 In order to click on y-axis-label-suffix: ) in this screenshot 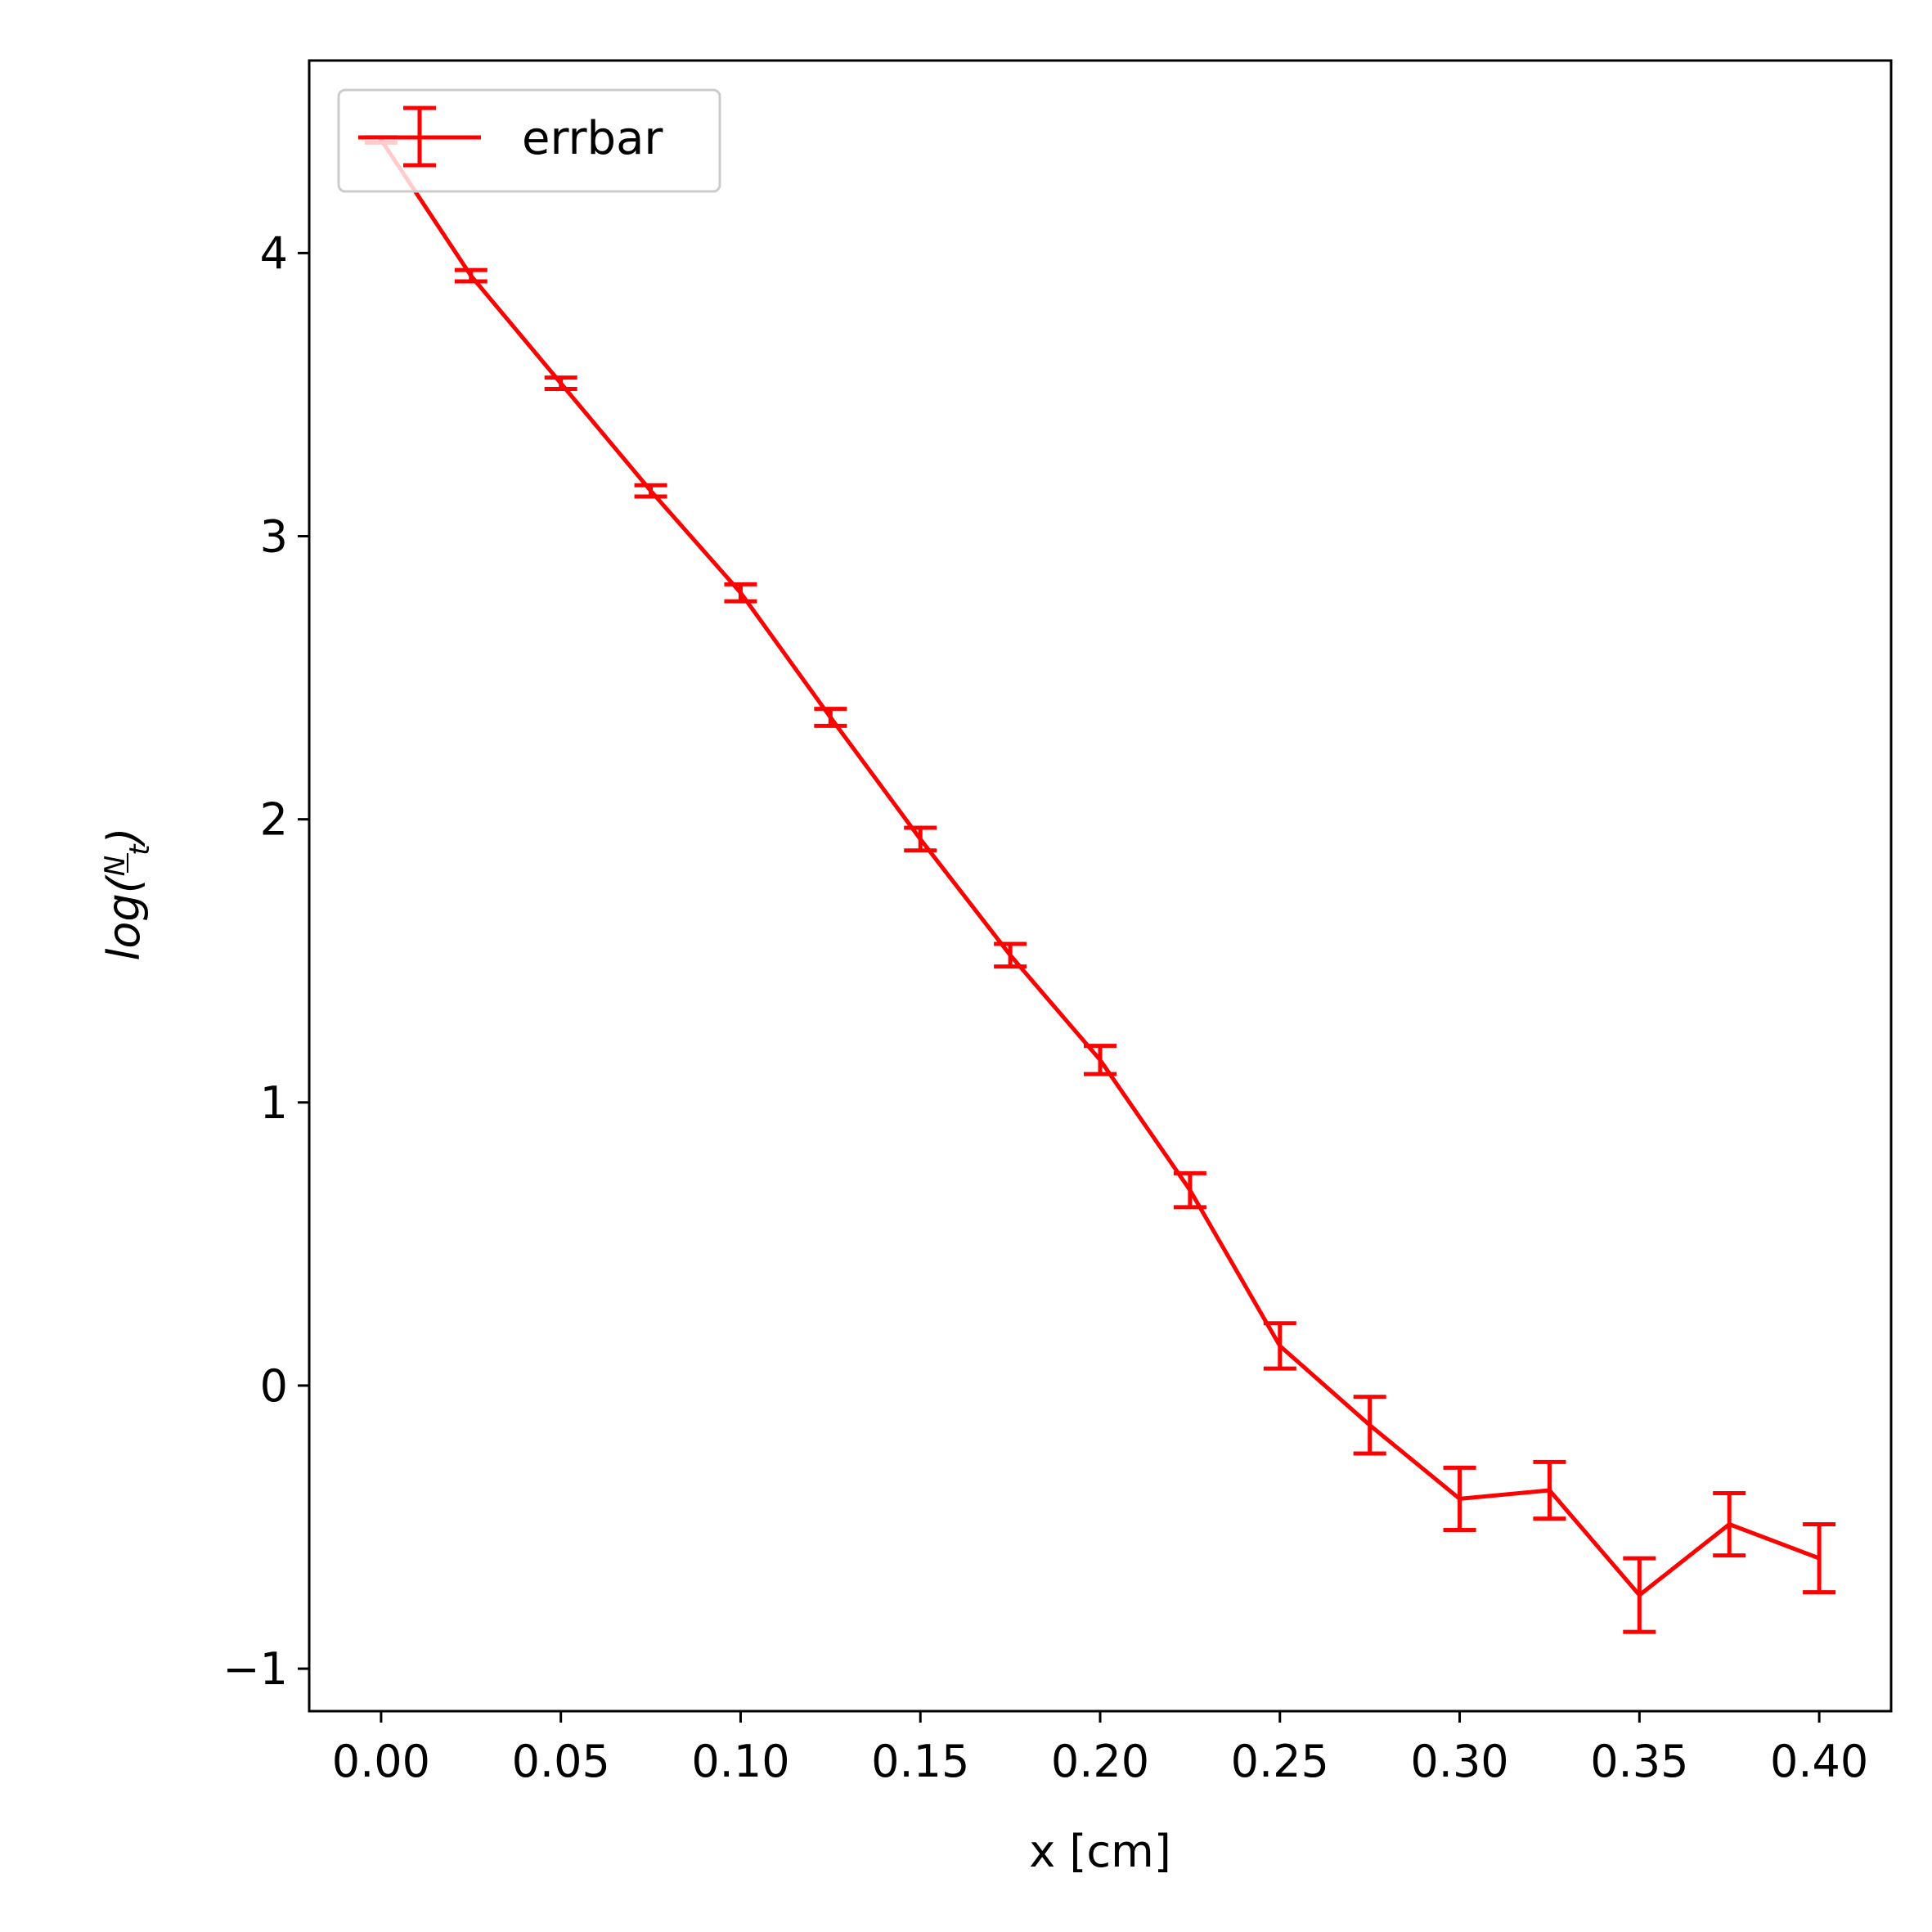, I will do `click(124, 837)`.